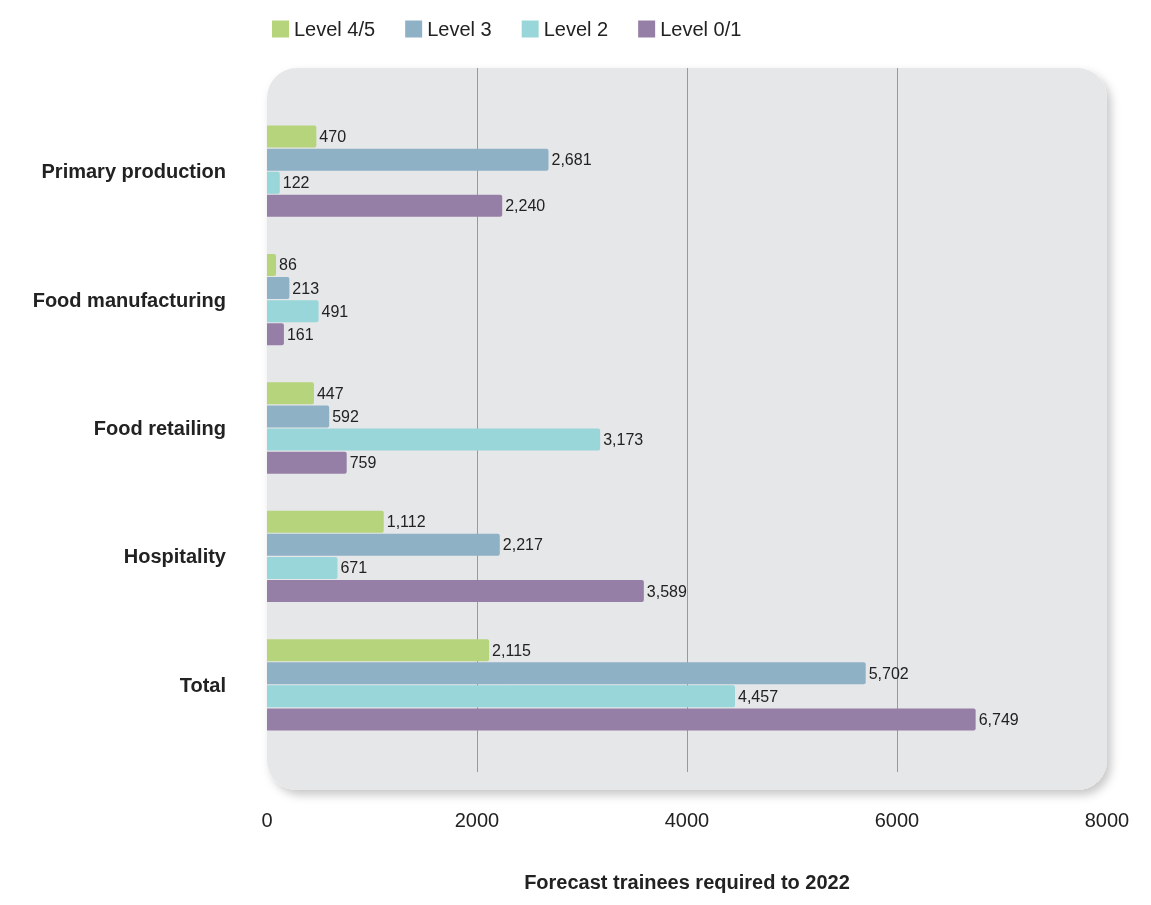 The height and width of the screenshot is (905, 1151). What do you see at coordinates (330, 393) in the screenshot?
I see `data-label: 447` at bounding box center [330, 393].